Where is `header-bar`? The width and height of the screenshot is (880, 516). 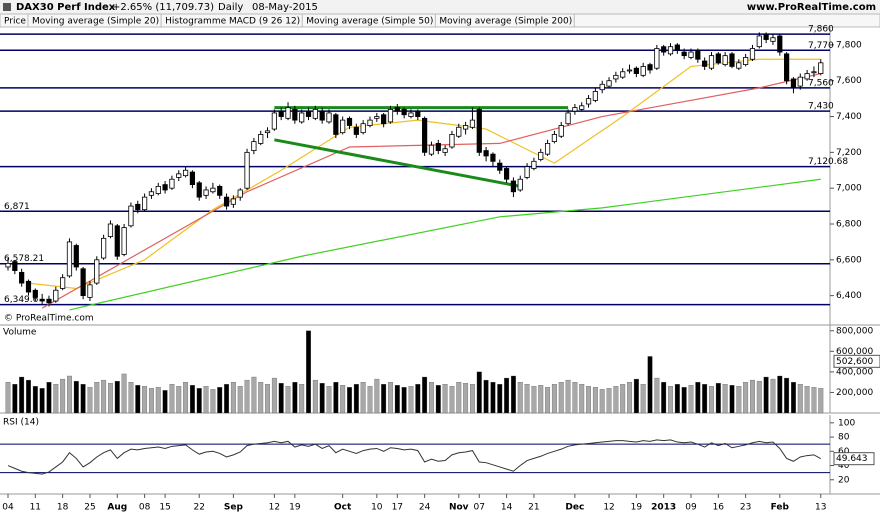 header-bar is located at coordinates (440, 7).